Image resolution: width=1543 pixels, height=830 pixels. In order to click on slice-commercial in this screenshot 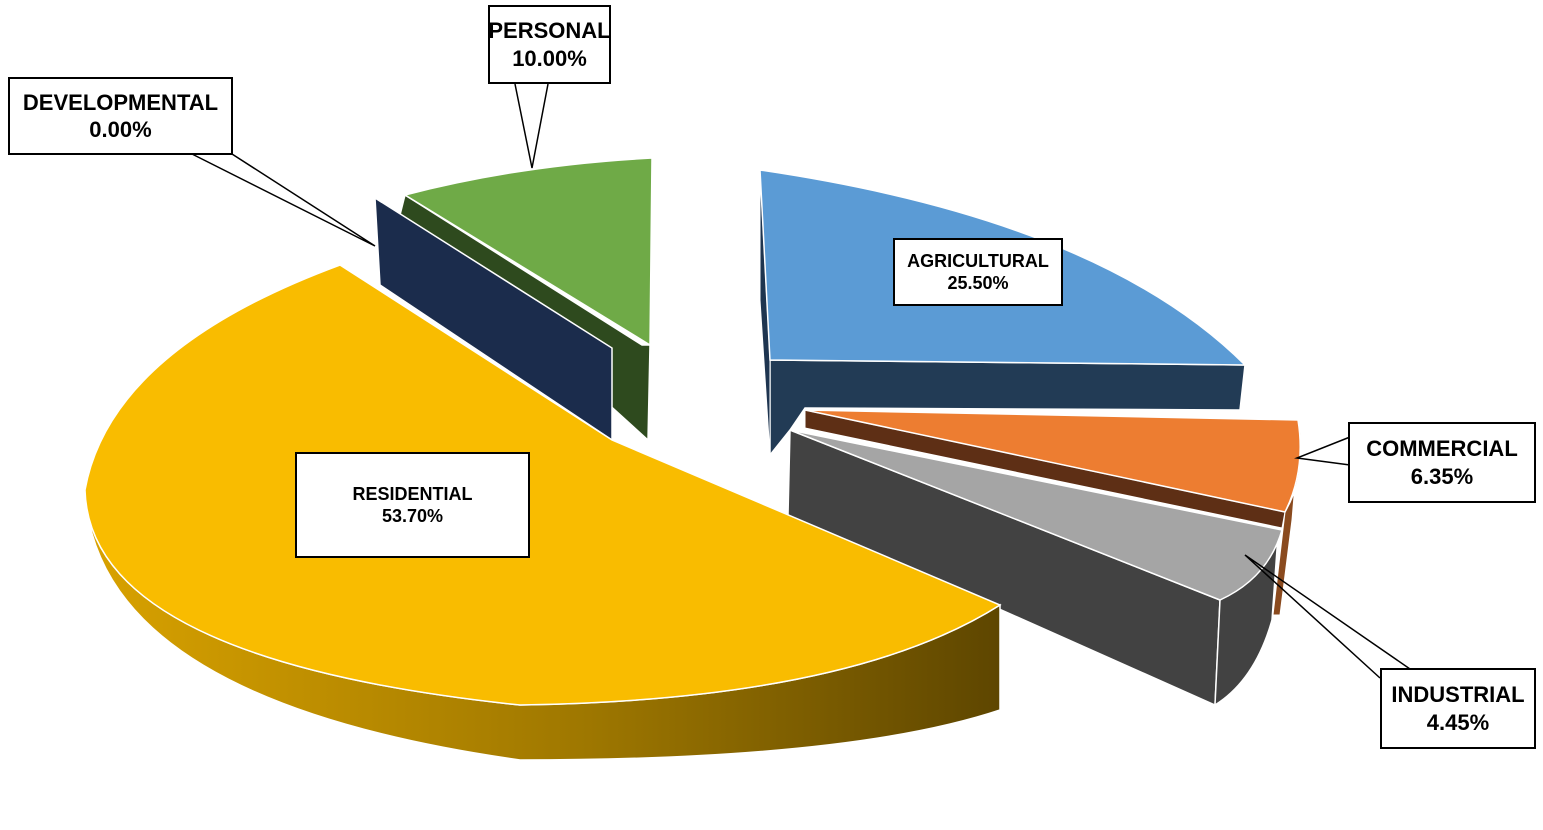, I will do `click(1053, 512)`.